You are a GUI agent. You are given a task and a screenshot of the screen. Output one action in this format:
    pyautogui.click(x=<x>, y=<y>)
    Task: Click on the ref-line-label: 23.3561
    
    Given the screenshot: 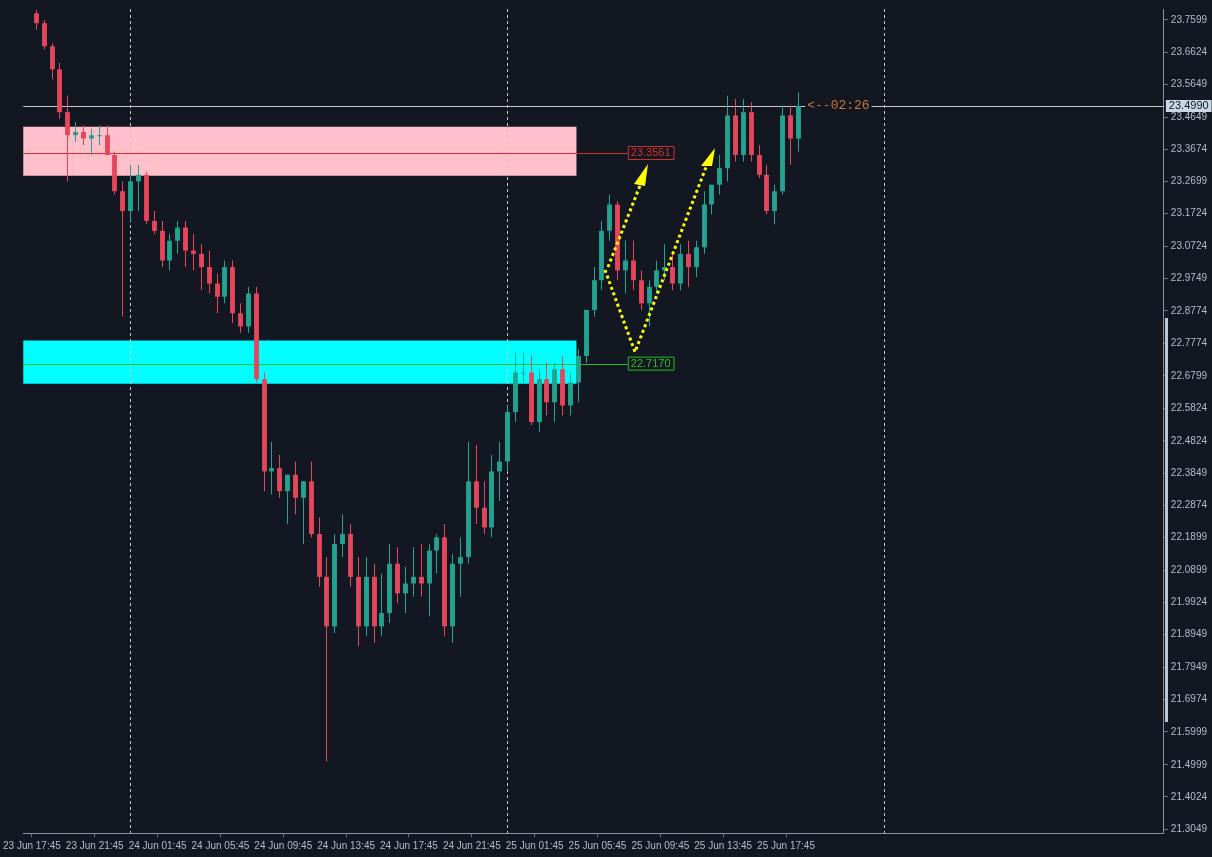 What is the action you would take?
    pyautogui.click(x=650, y=152)
    